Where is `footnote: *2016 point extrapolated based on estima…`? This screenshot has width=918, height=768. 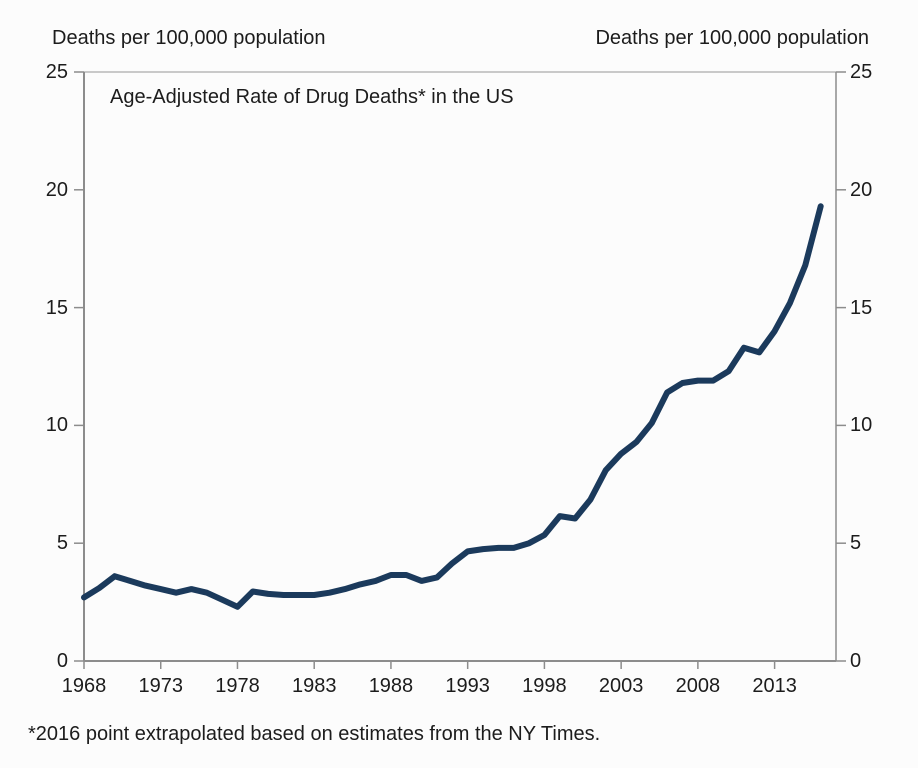
footnote: *2016 point extrapolated based on estima… is located at coordinates (314, 734).